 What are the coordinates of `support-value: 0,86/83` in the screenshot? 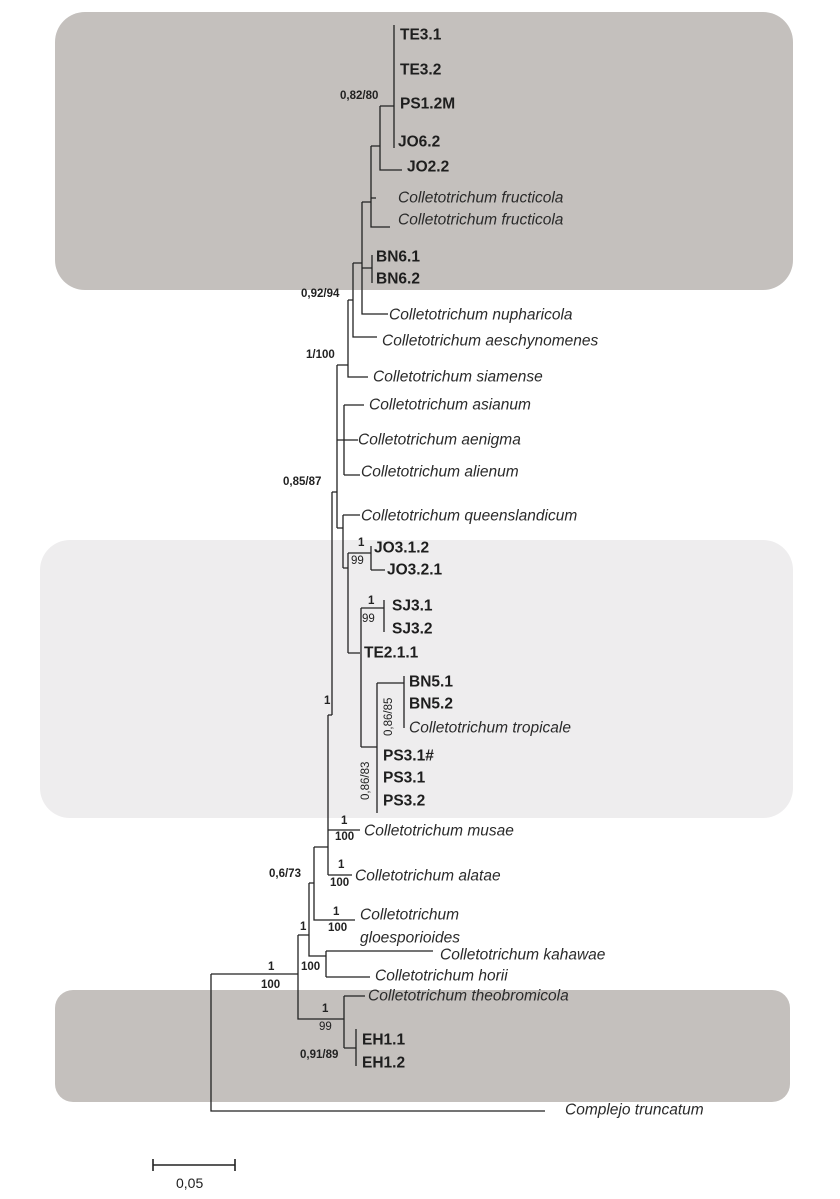 It's located at (366, 780).